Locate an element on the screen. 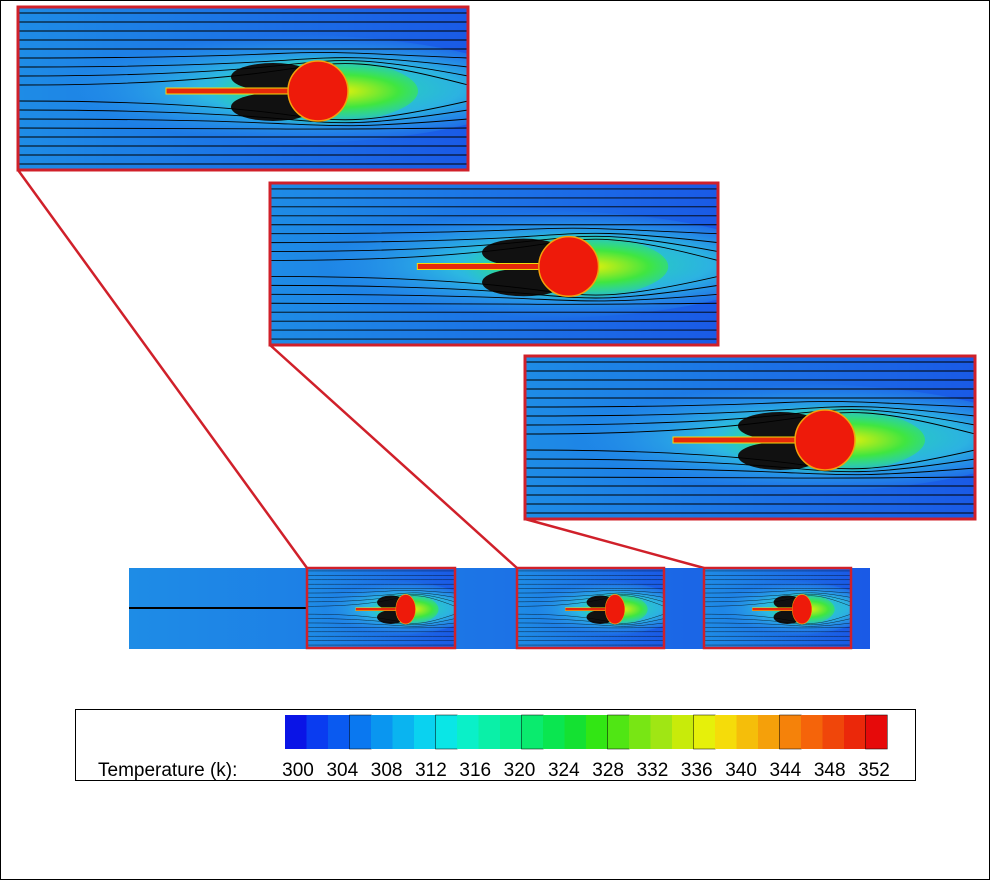  colorbar-tick-label: 320 is located at coordinates (520, 770).